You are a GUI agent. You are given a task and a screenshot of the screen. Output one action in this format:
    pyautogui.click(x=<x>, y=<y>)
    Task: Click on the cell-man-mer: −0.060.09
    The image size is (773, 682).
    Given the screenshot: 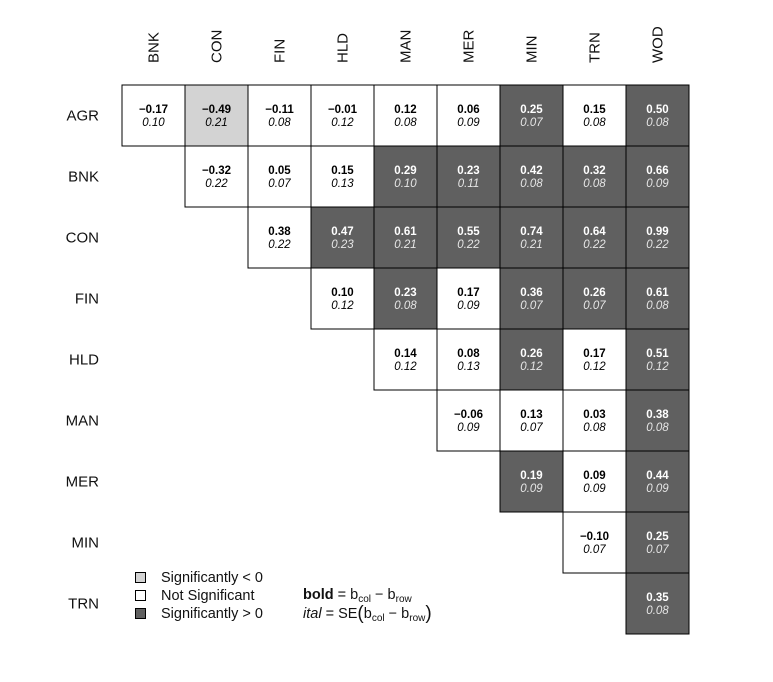 What is the action you would take?
    pyautogui.click(x=468, y=420)
    